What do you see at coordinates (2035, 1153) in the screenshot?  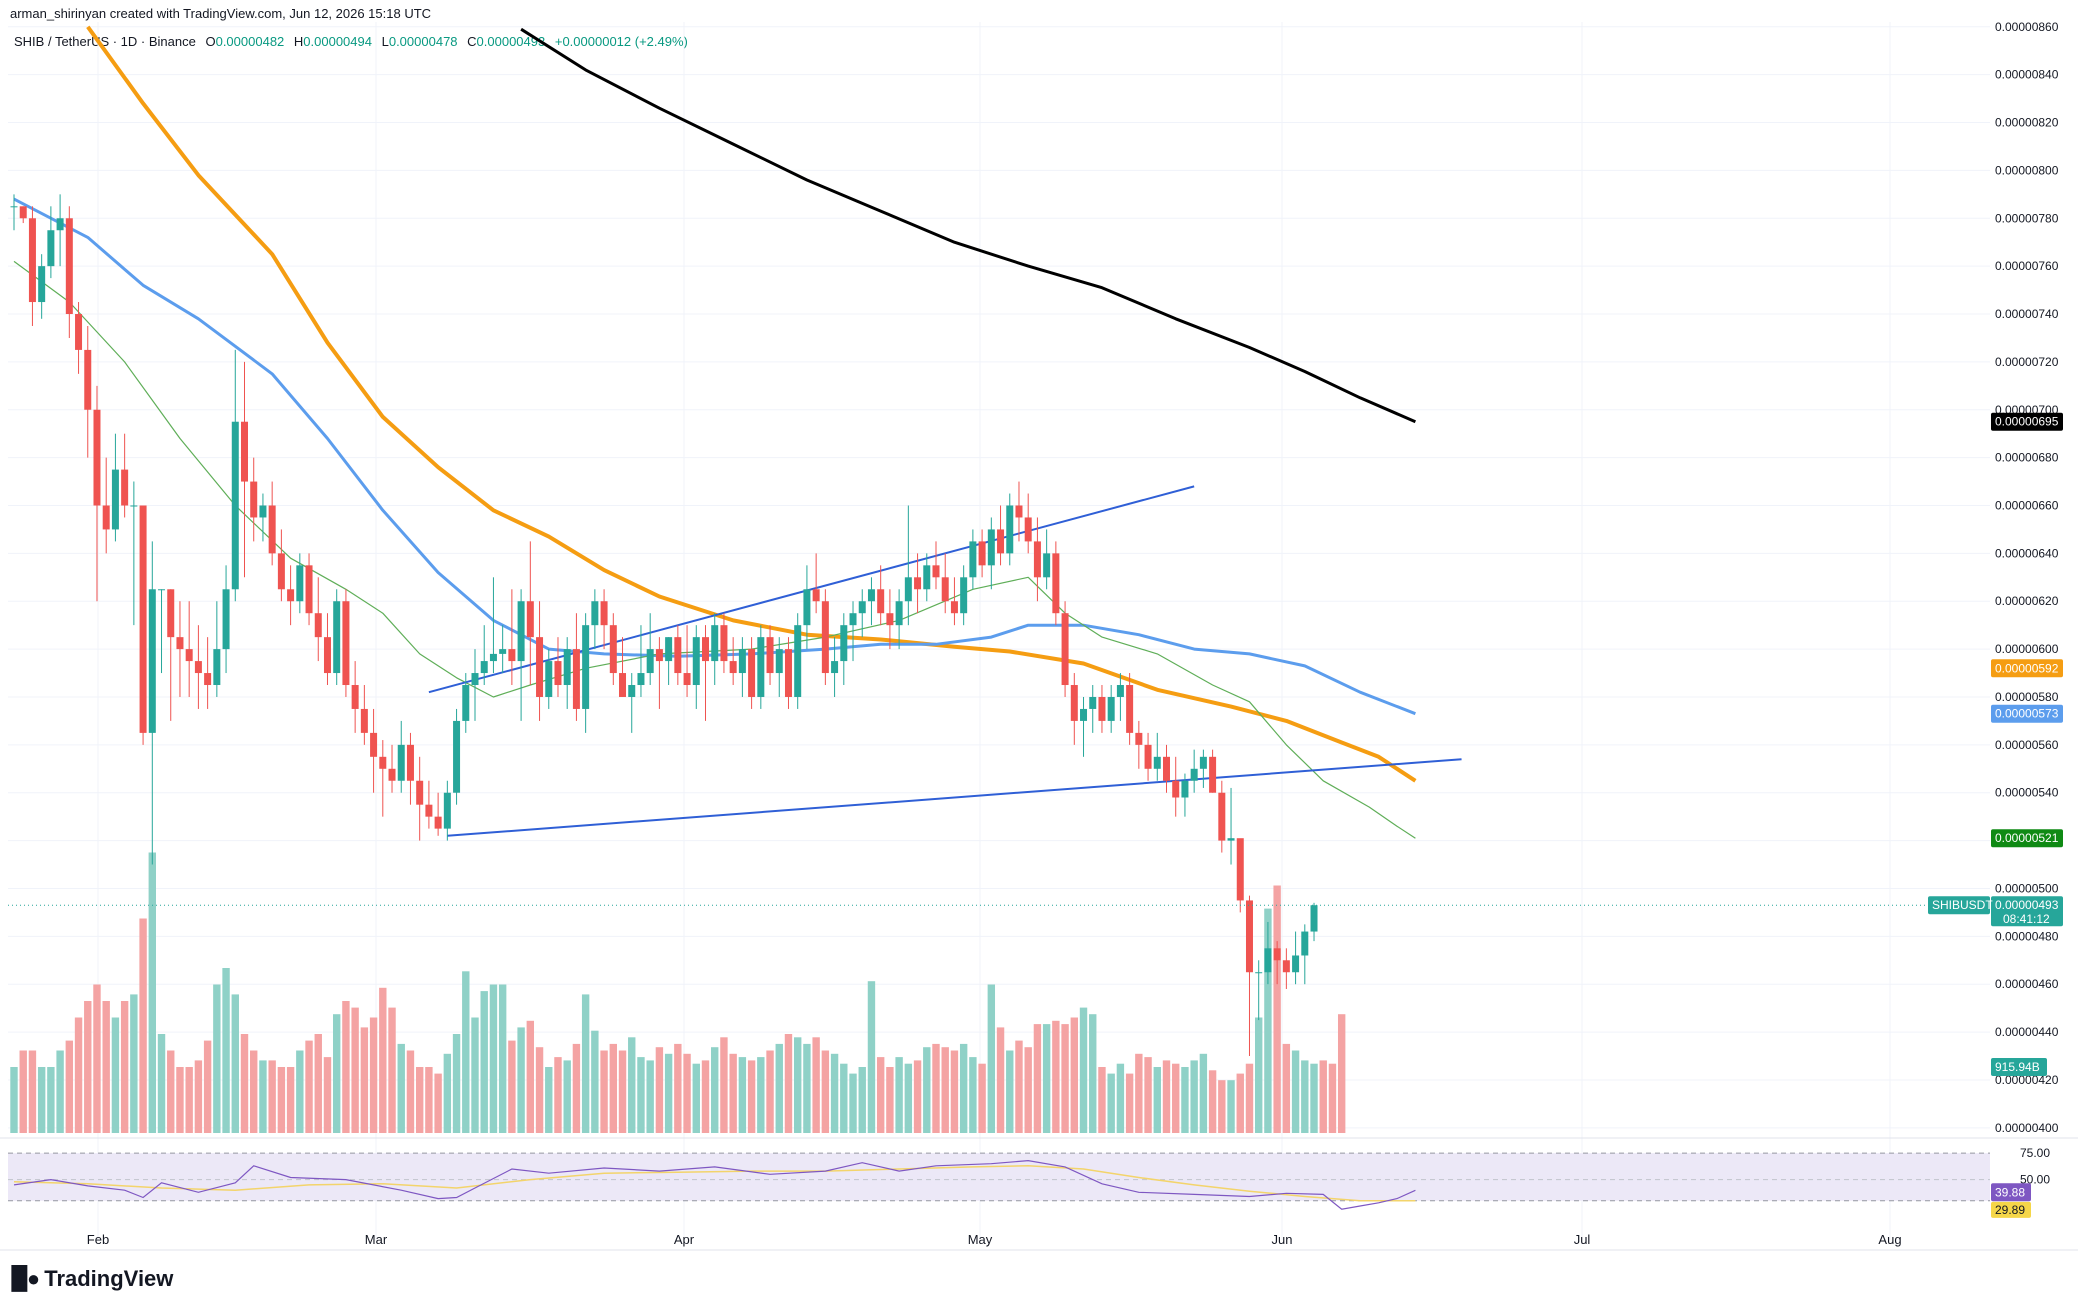 I see `rsi-axis-label: 75.00` at bounding box center [2035, 1153].